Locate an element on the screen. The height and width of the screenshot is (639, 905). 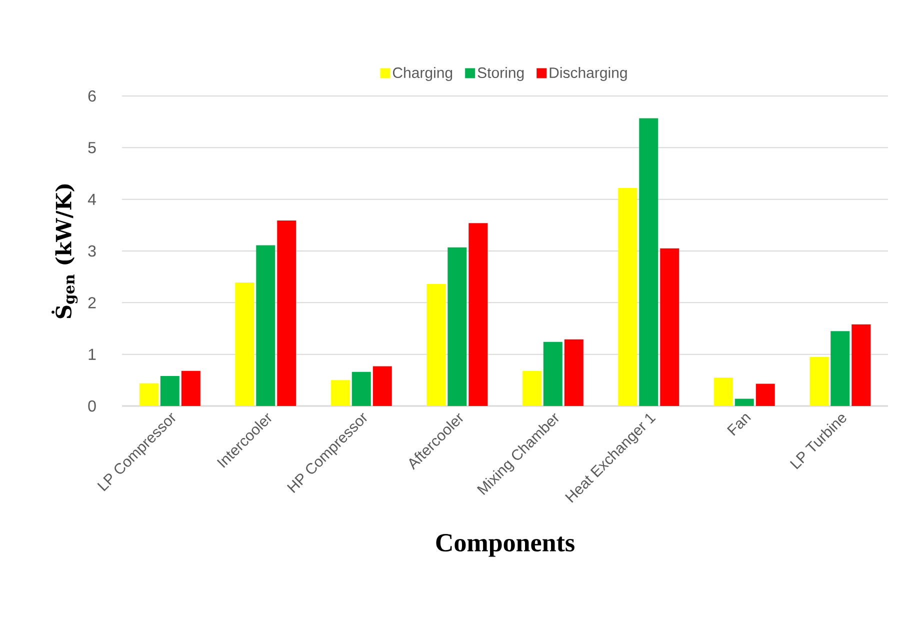
y-tick-label: 5 is located at coordinates (92, 148).